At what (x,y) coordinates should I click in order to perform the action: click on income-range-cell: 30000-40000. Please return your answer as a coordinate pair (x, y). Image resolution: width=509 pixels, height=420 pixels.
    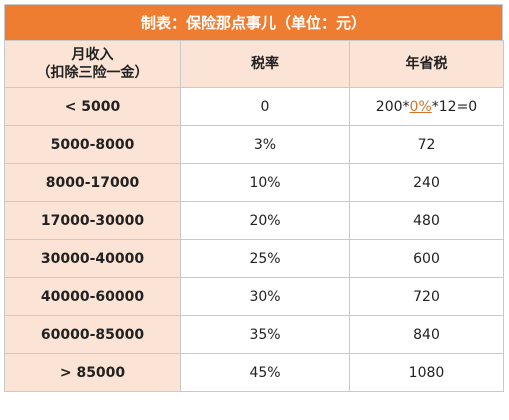
    Looking at the image, I should click on (92, 258).